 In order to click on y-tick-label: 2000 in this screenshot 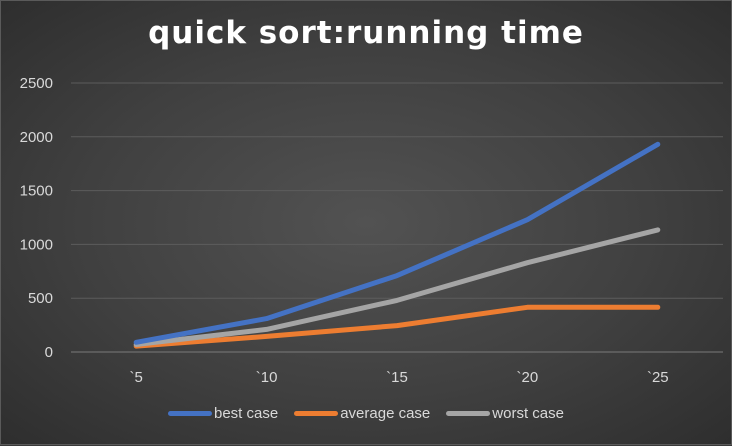, I will do `click(36, 137)`.